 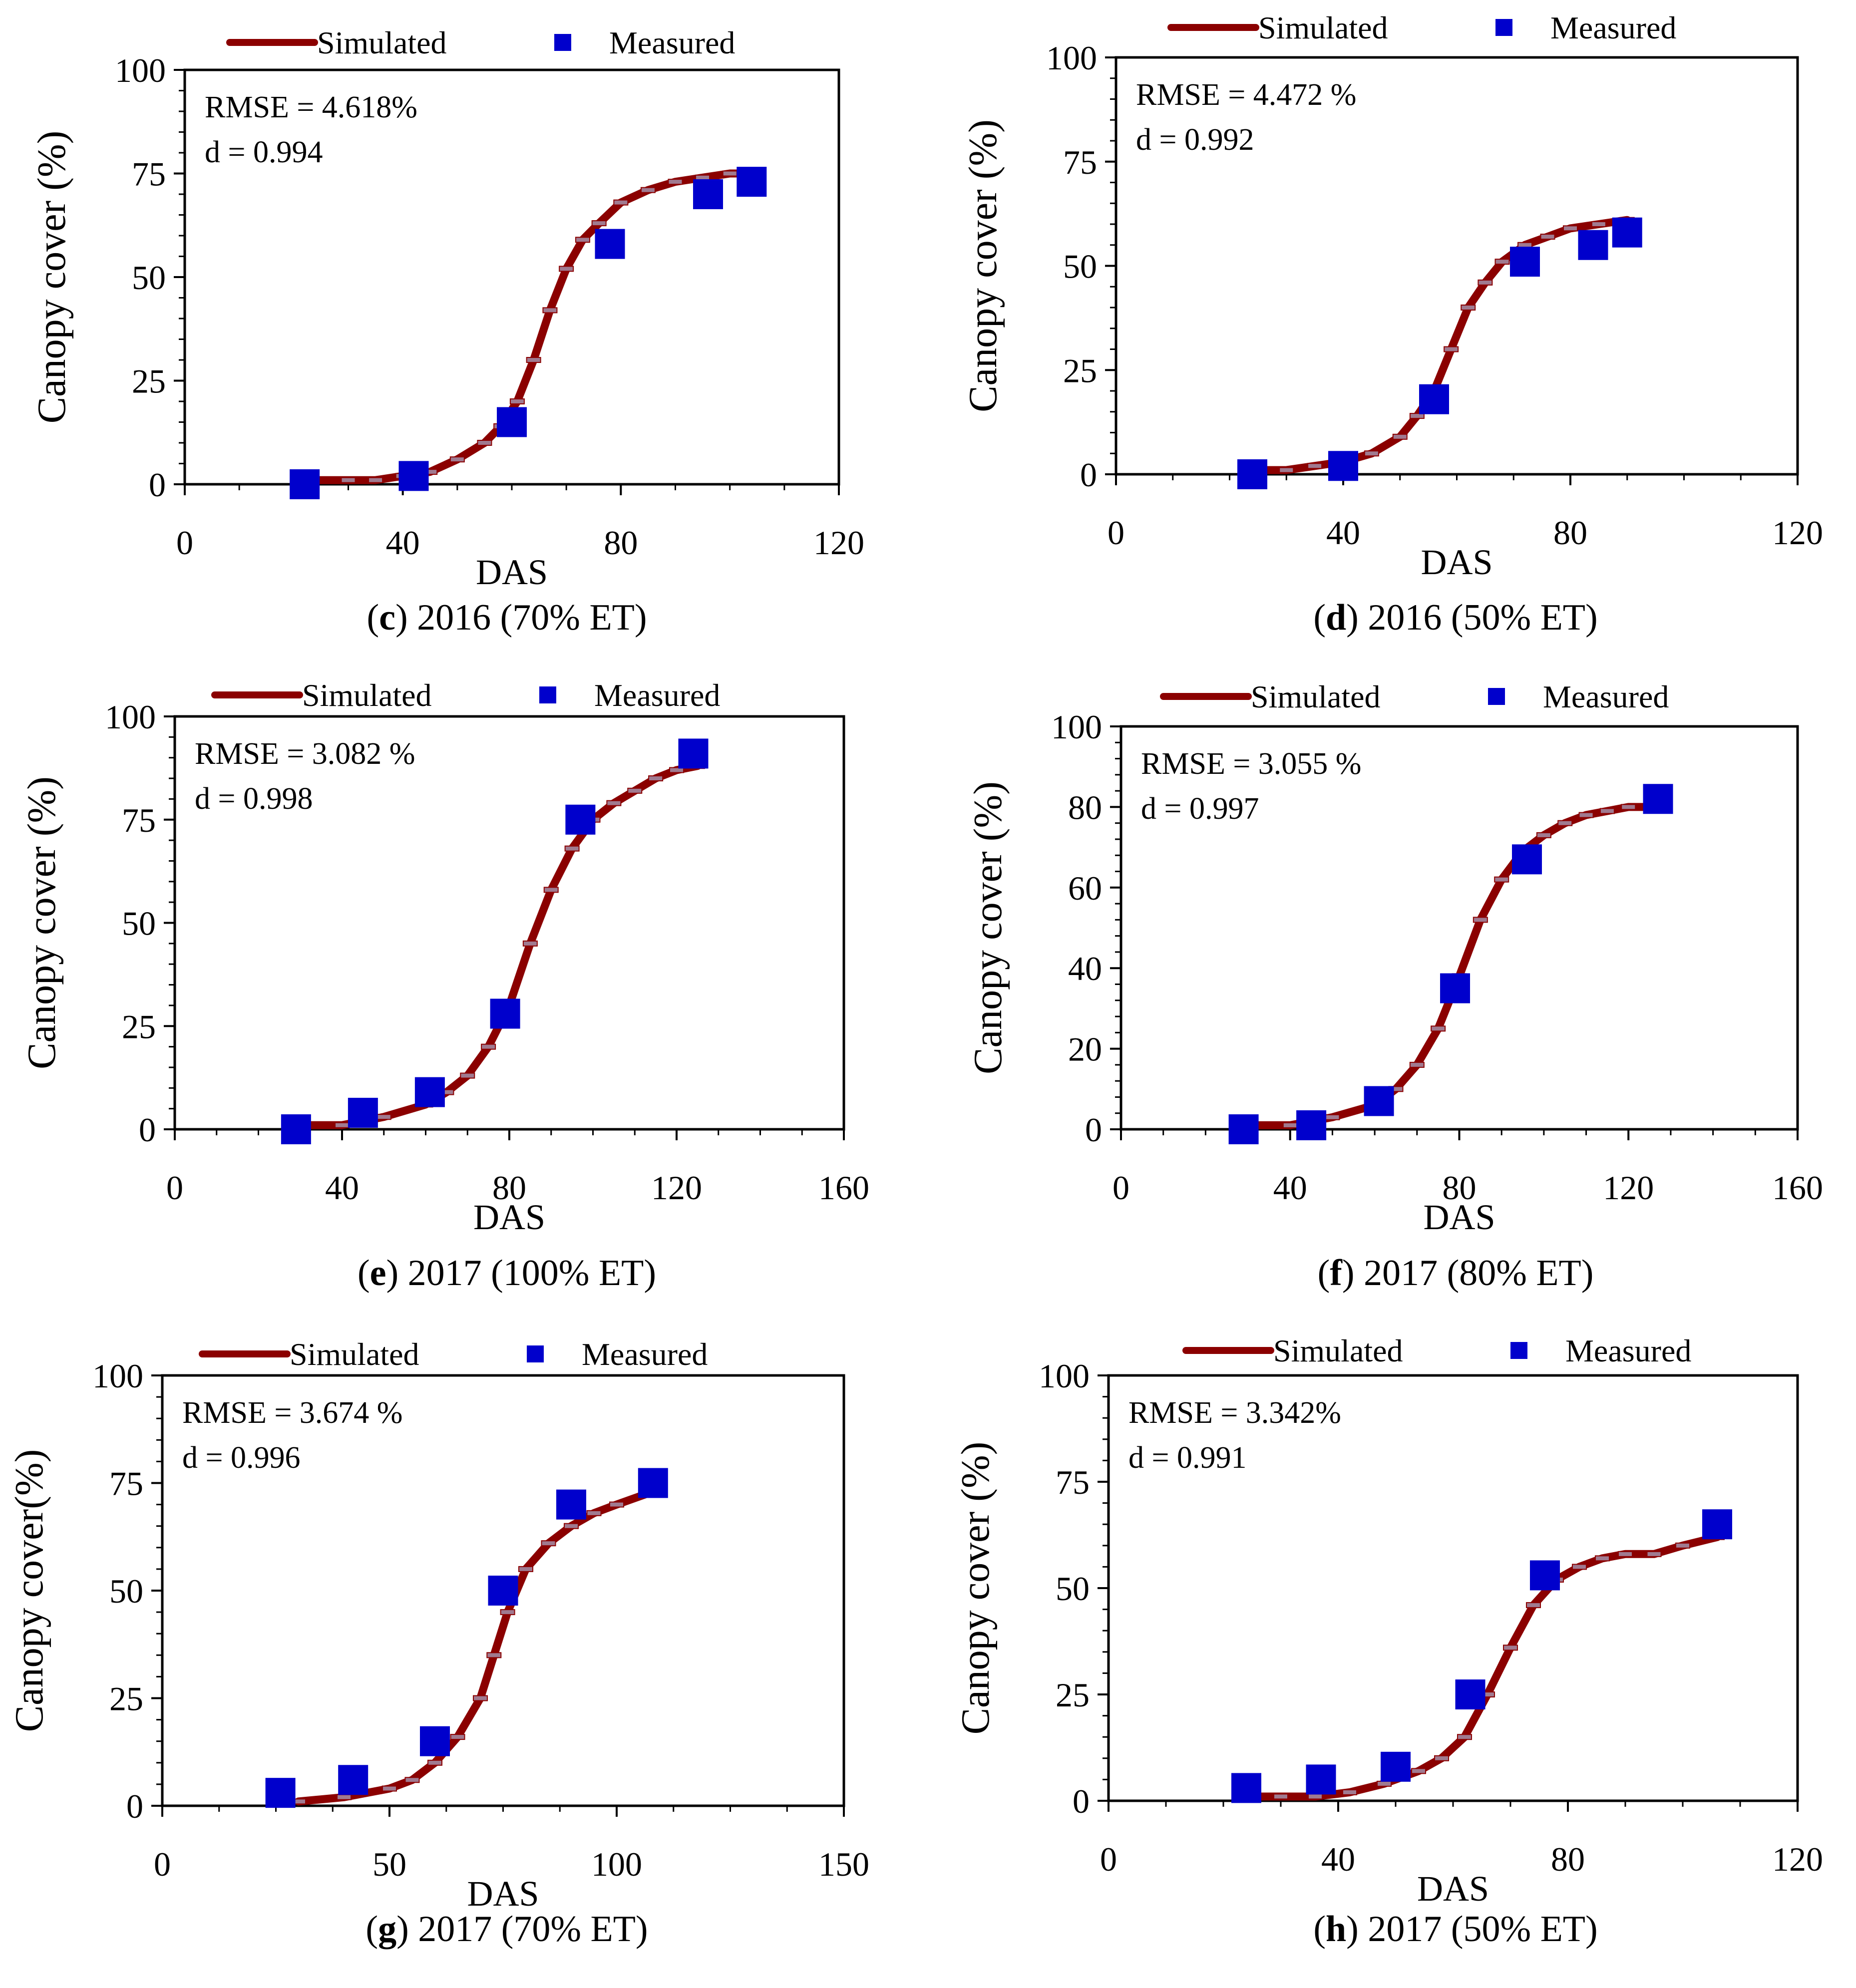 I want to click on panel-caption-text: 2017 (100% ET), so click(x=527, y=1273).